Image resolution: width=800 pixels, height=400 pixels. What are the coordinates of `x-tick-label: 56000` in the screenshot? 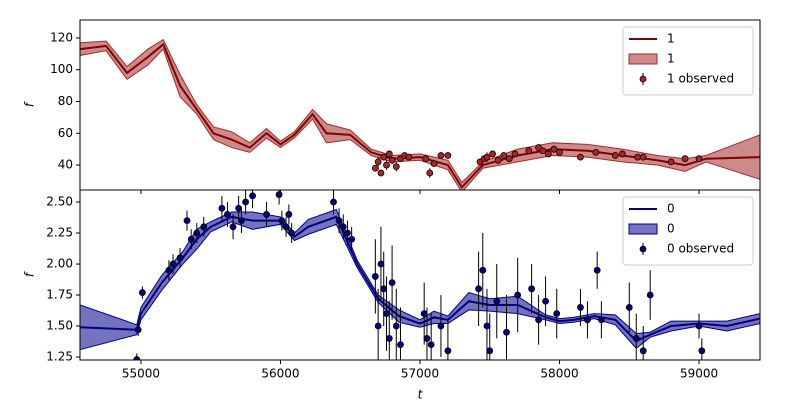 It's located at (280, 374).